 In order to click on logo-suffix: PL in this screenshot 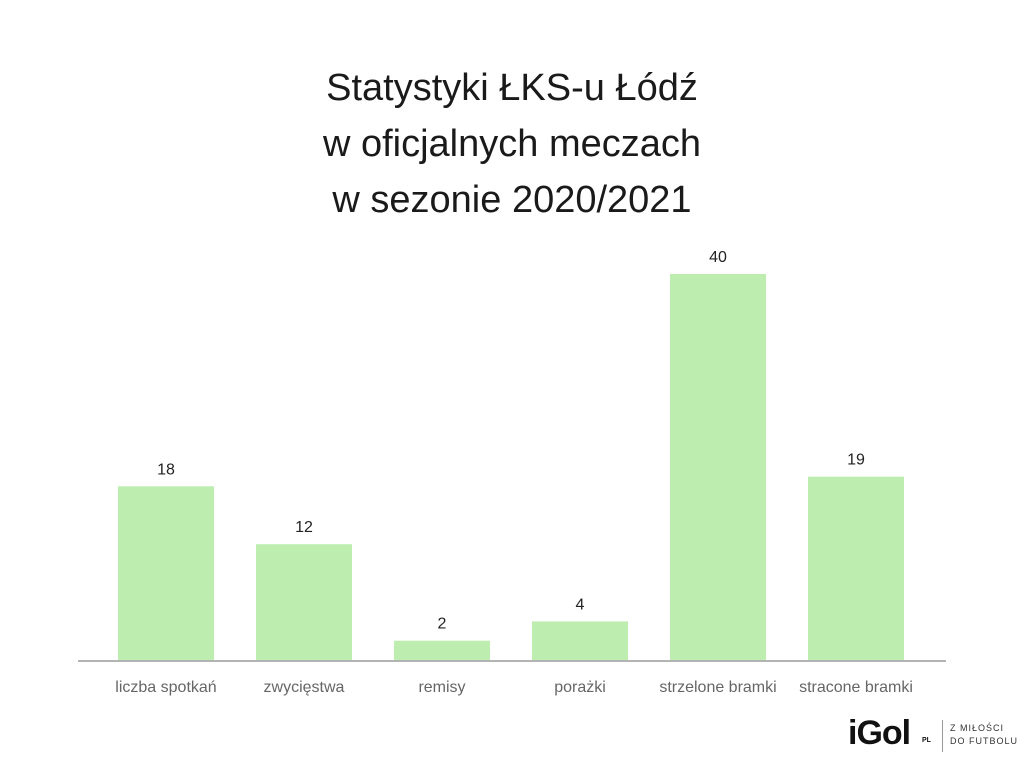, I will do `click(926, 740)`.